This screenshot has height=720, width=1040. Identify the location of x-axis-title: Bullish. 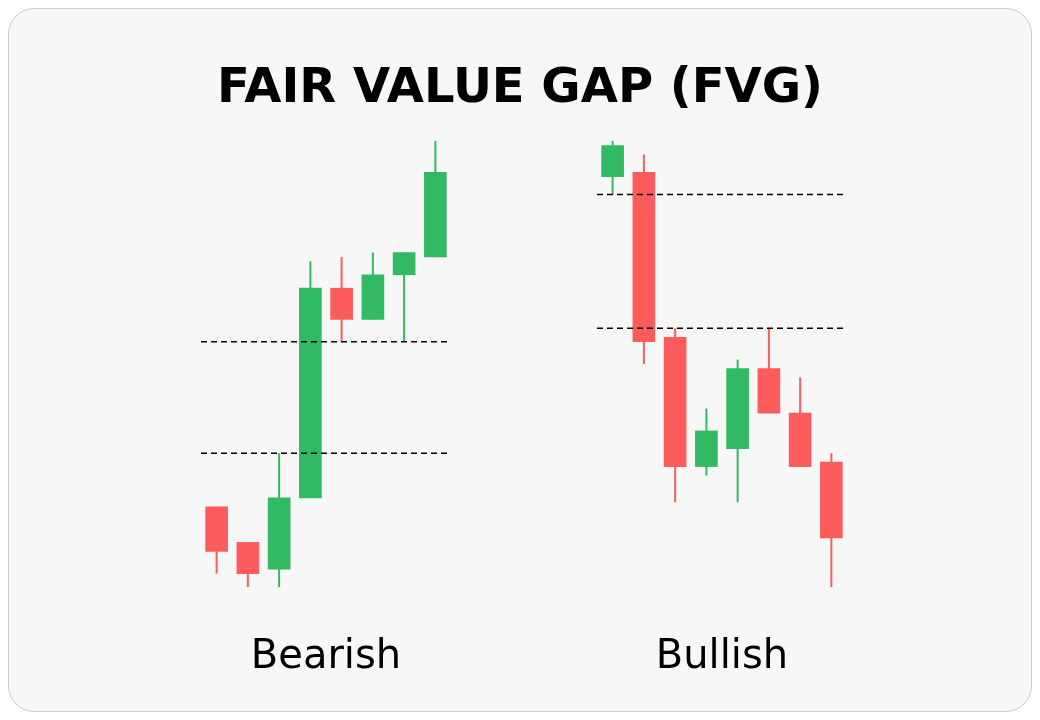
(722, 654).